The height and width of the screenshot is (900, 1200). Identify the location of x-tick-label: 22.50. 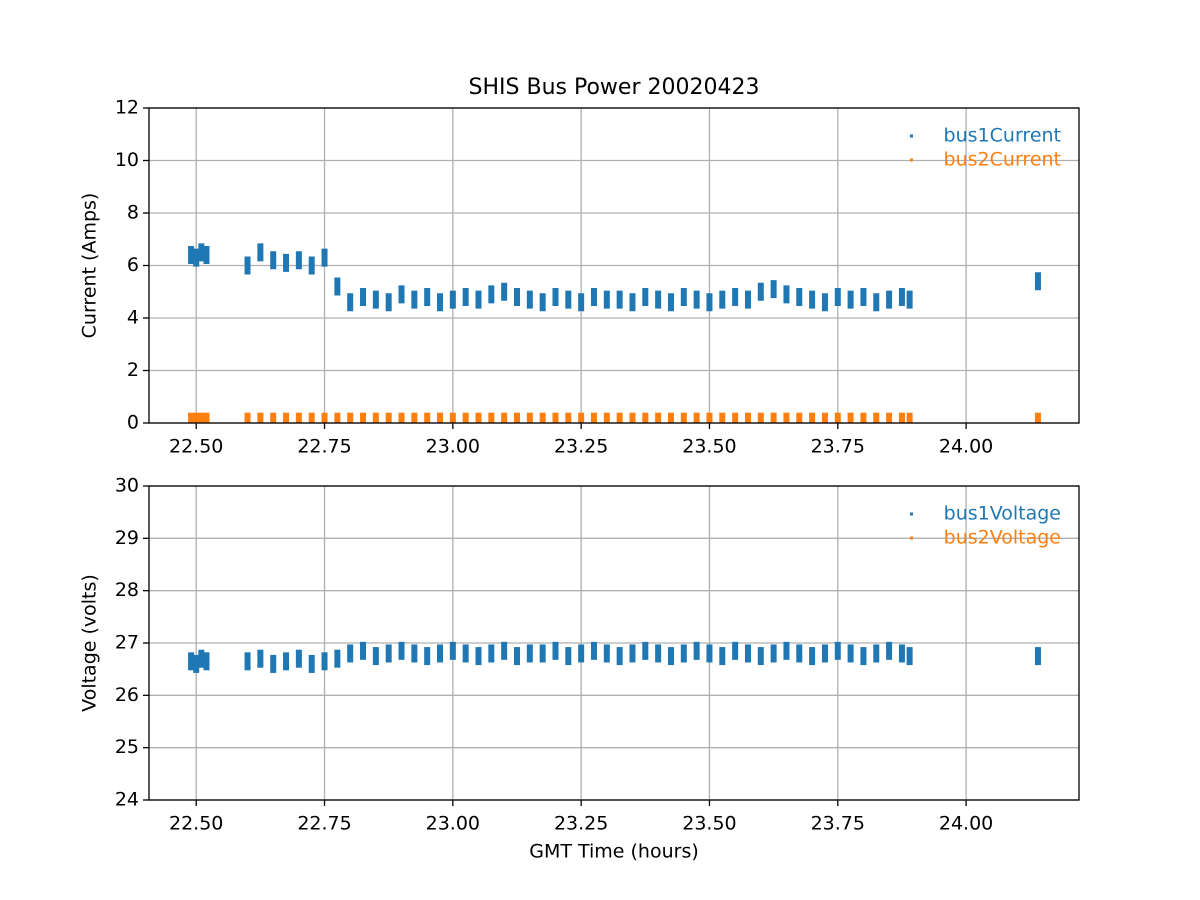
(196, 447).